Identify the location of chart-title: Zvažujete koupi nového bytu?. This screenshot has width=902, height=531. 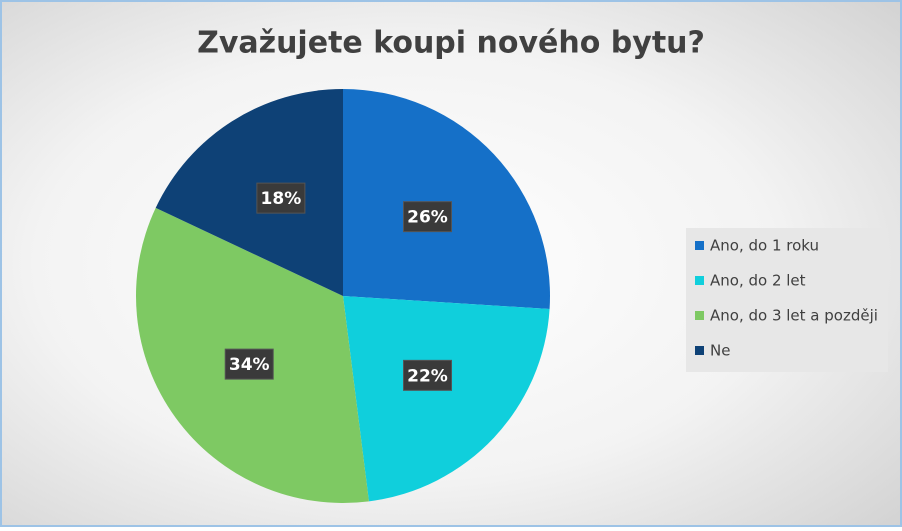
(451, 43).